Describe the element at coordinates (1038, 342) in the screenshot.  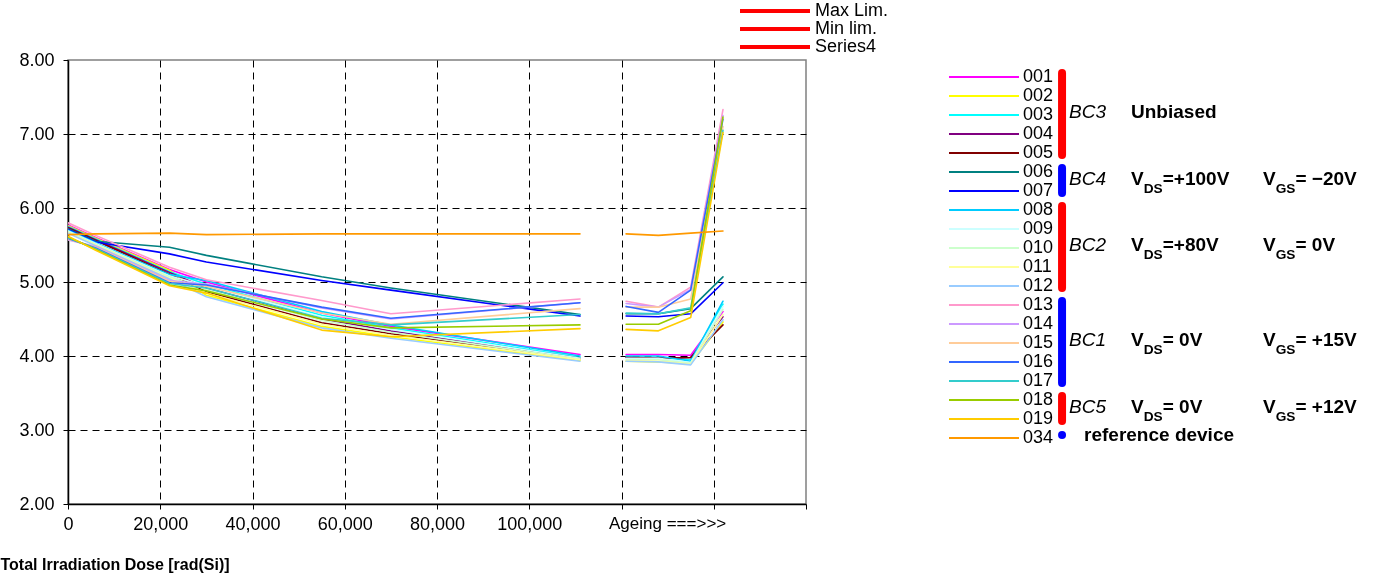
I see `legend-label: 015` at that location.